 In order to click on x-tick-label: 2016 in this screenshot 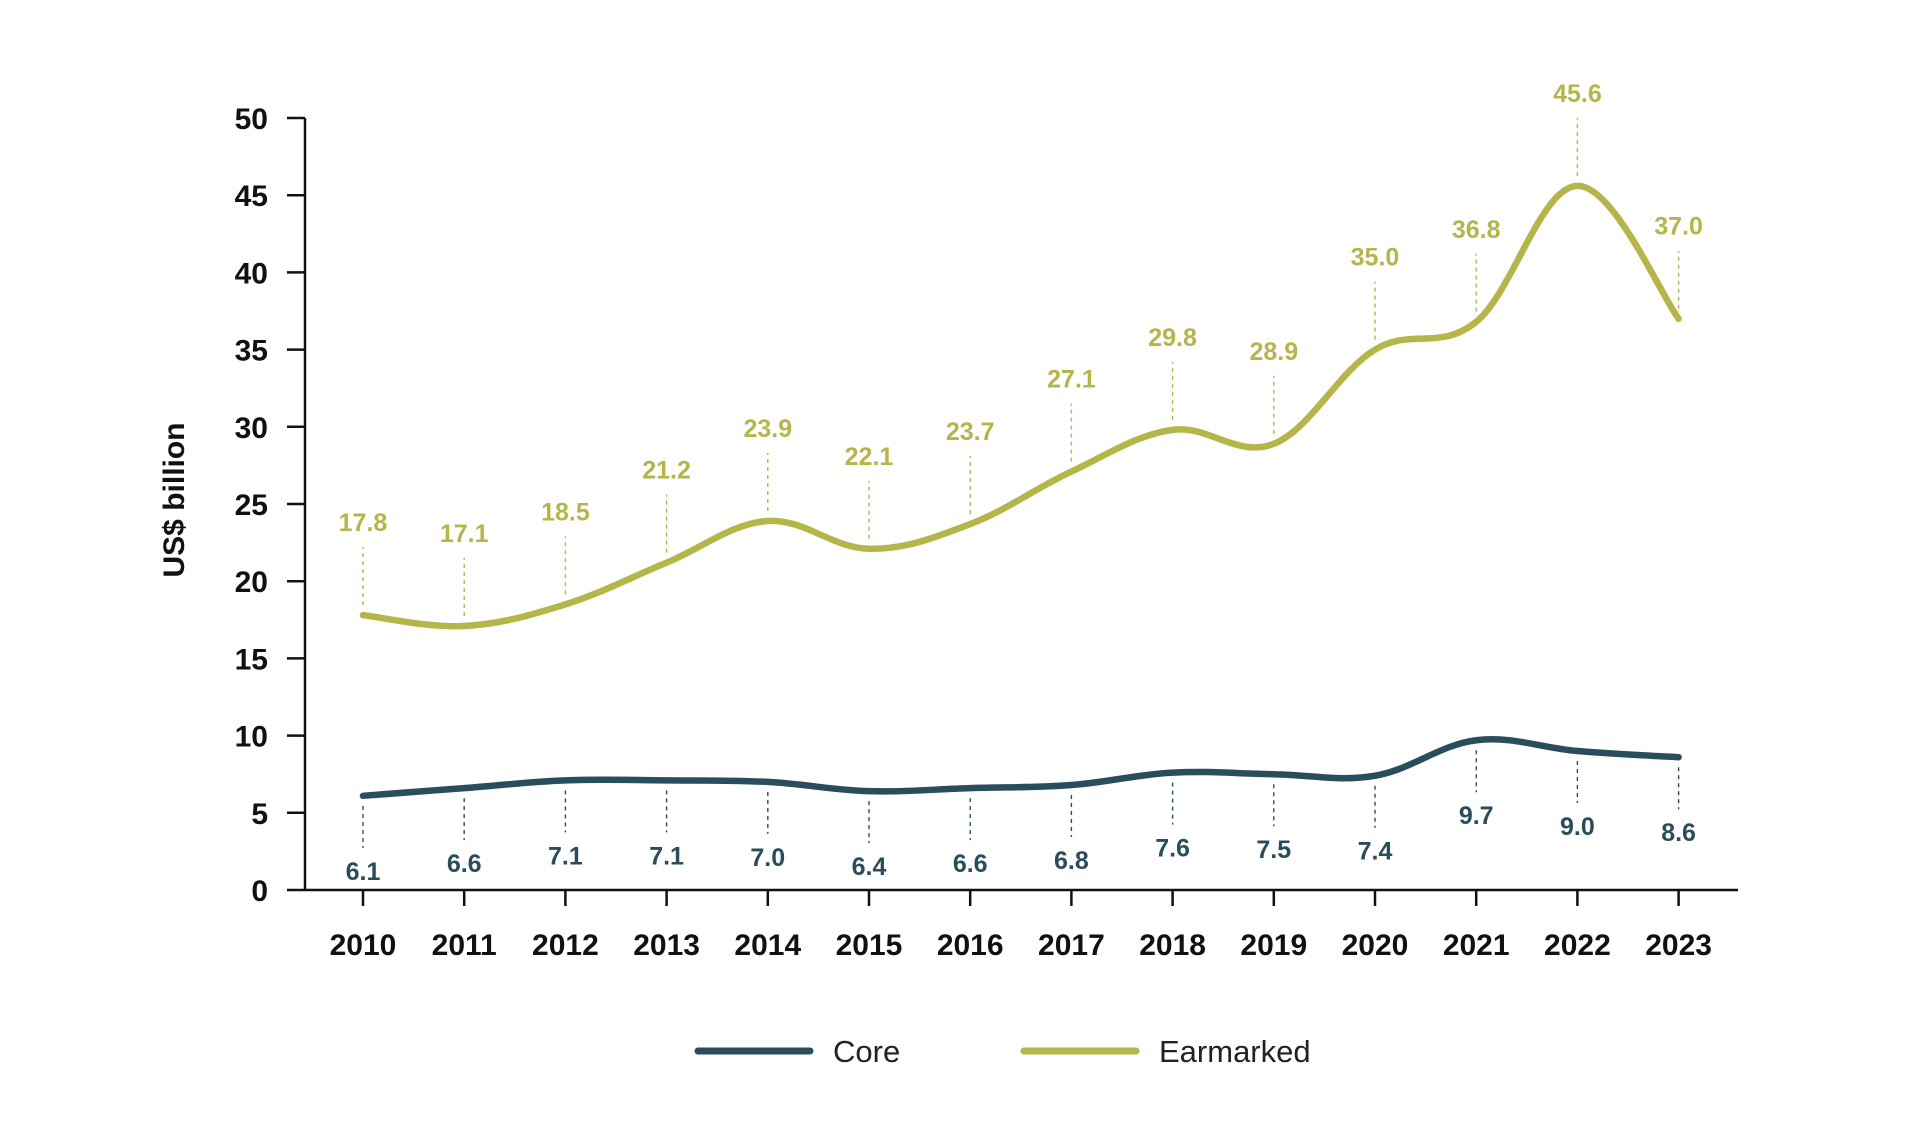, I will do `click(970, 945)`.